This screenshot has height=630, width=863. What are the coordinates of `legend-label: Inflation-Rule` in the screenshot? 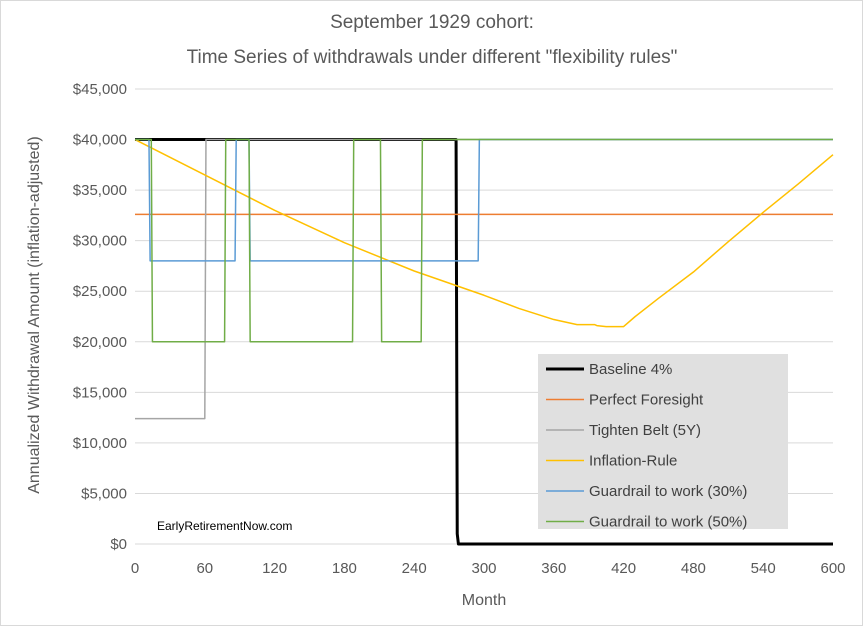 It's located at (633, 461).